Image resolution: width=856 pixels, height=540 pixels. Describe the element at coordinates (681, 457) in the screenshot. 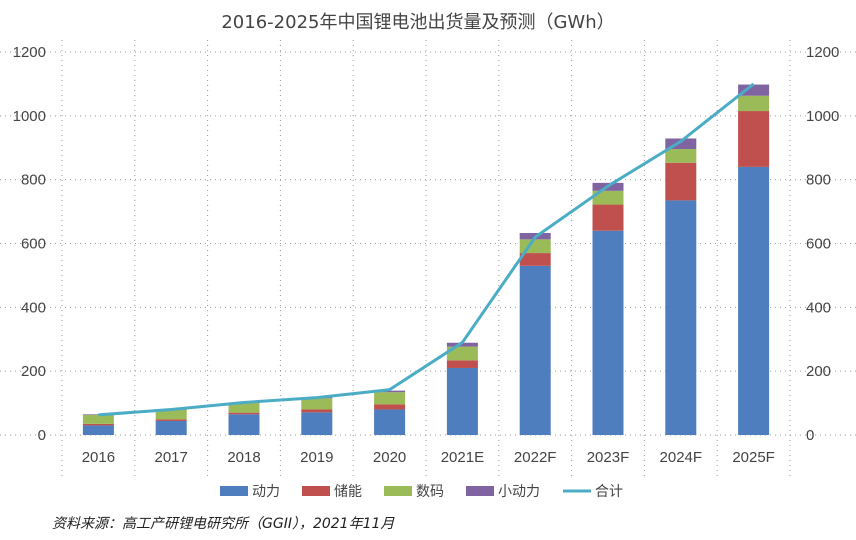

I see `x-tick-label: 2024F` at that location.